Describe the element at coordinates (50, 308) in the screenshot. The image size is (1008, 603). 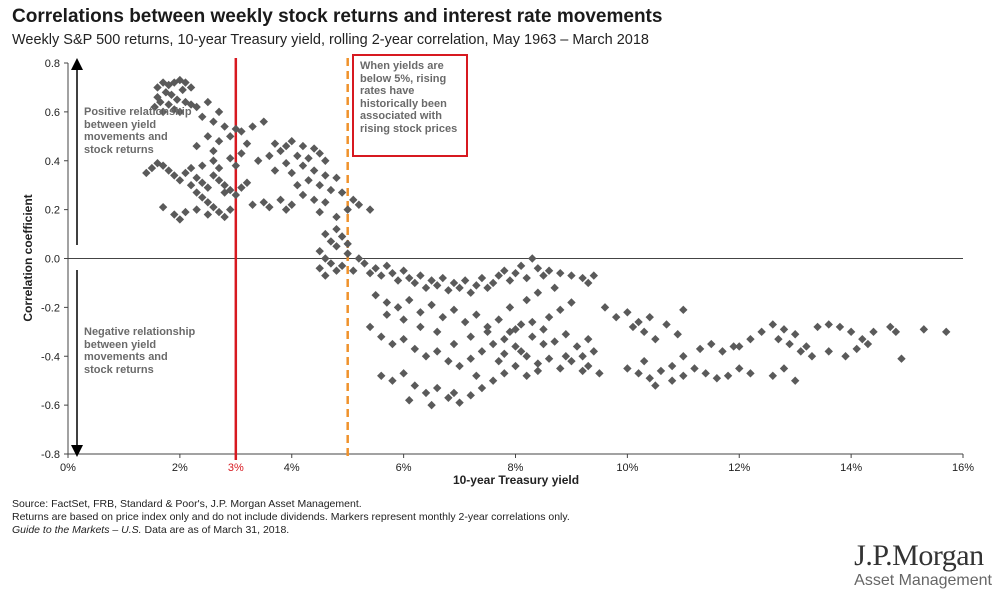
I see `y-tick-label: -0.2` at that location.